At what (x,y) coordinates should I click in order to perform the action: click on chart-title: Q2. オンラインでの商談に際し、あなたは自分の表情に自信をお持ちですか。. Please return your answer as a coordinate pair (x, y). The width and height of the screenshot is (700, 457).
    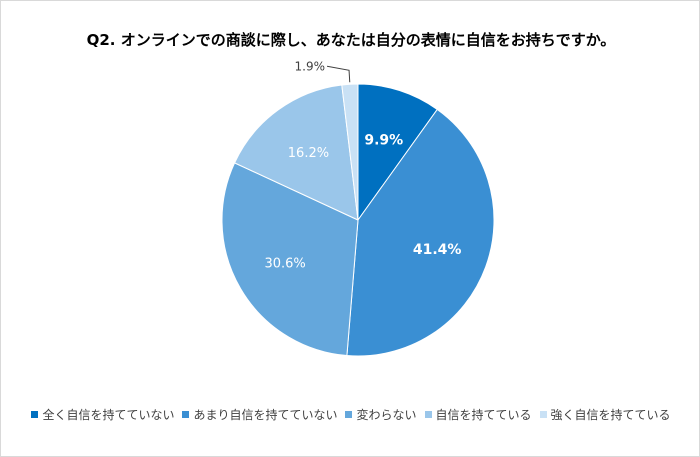
    Looking at the image, I should click on (351, 40).